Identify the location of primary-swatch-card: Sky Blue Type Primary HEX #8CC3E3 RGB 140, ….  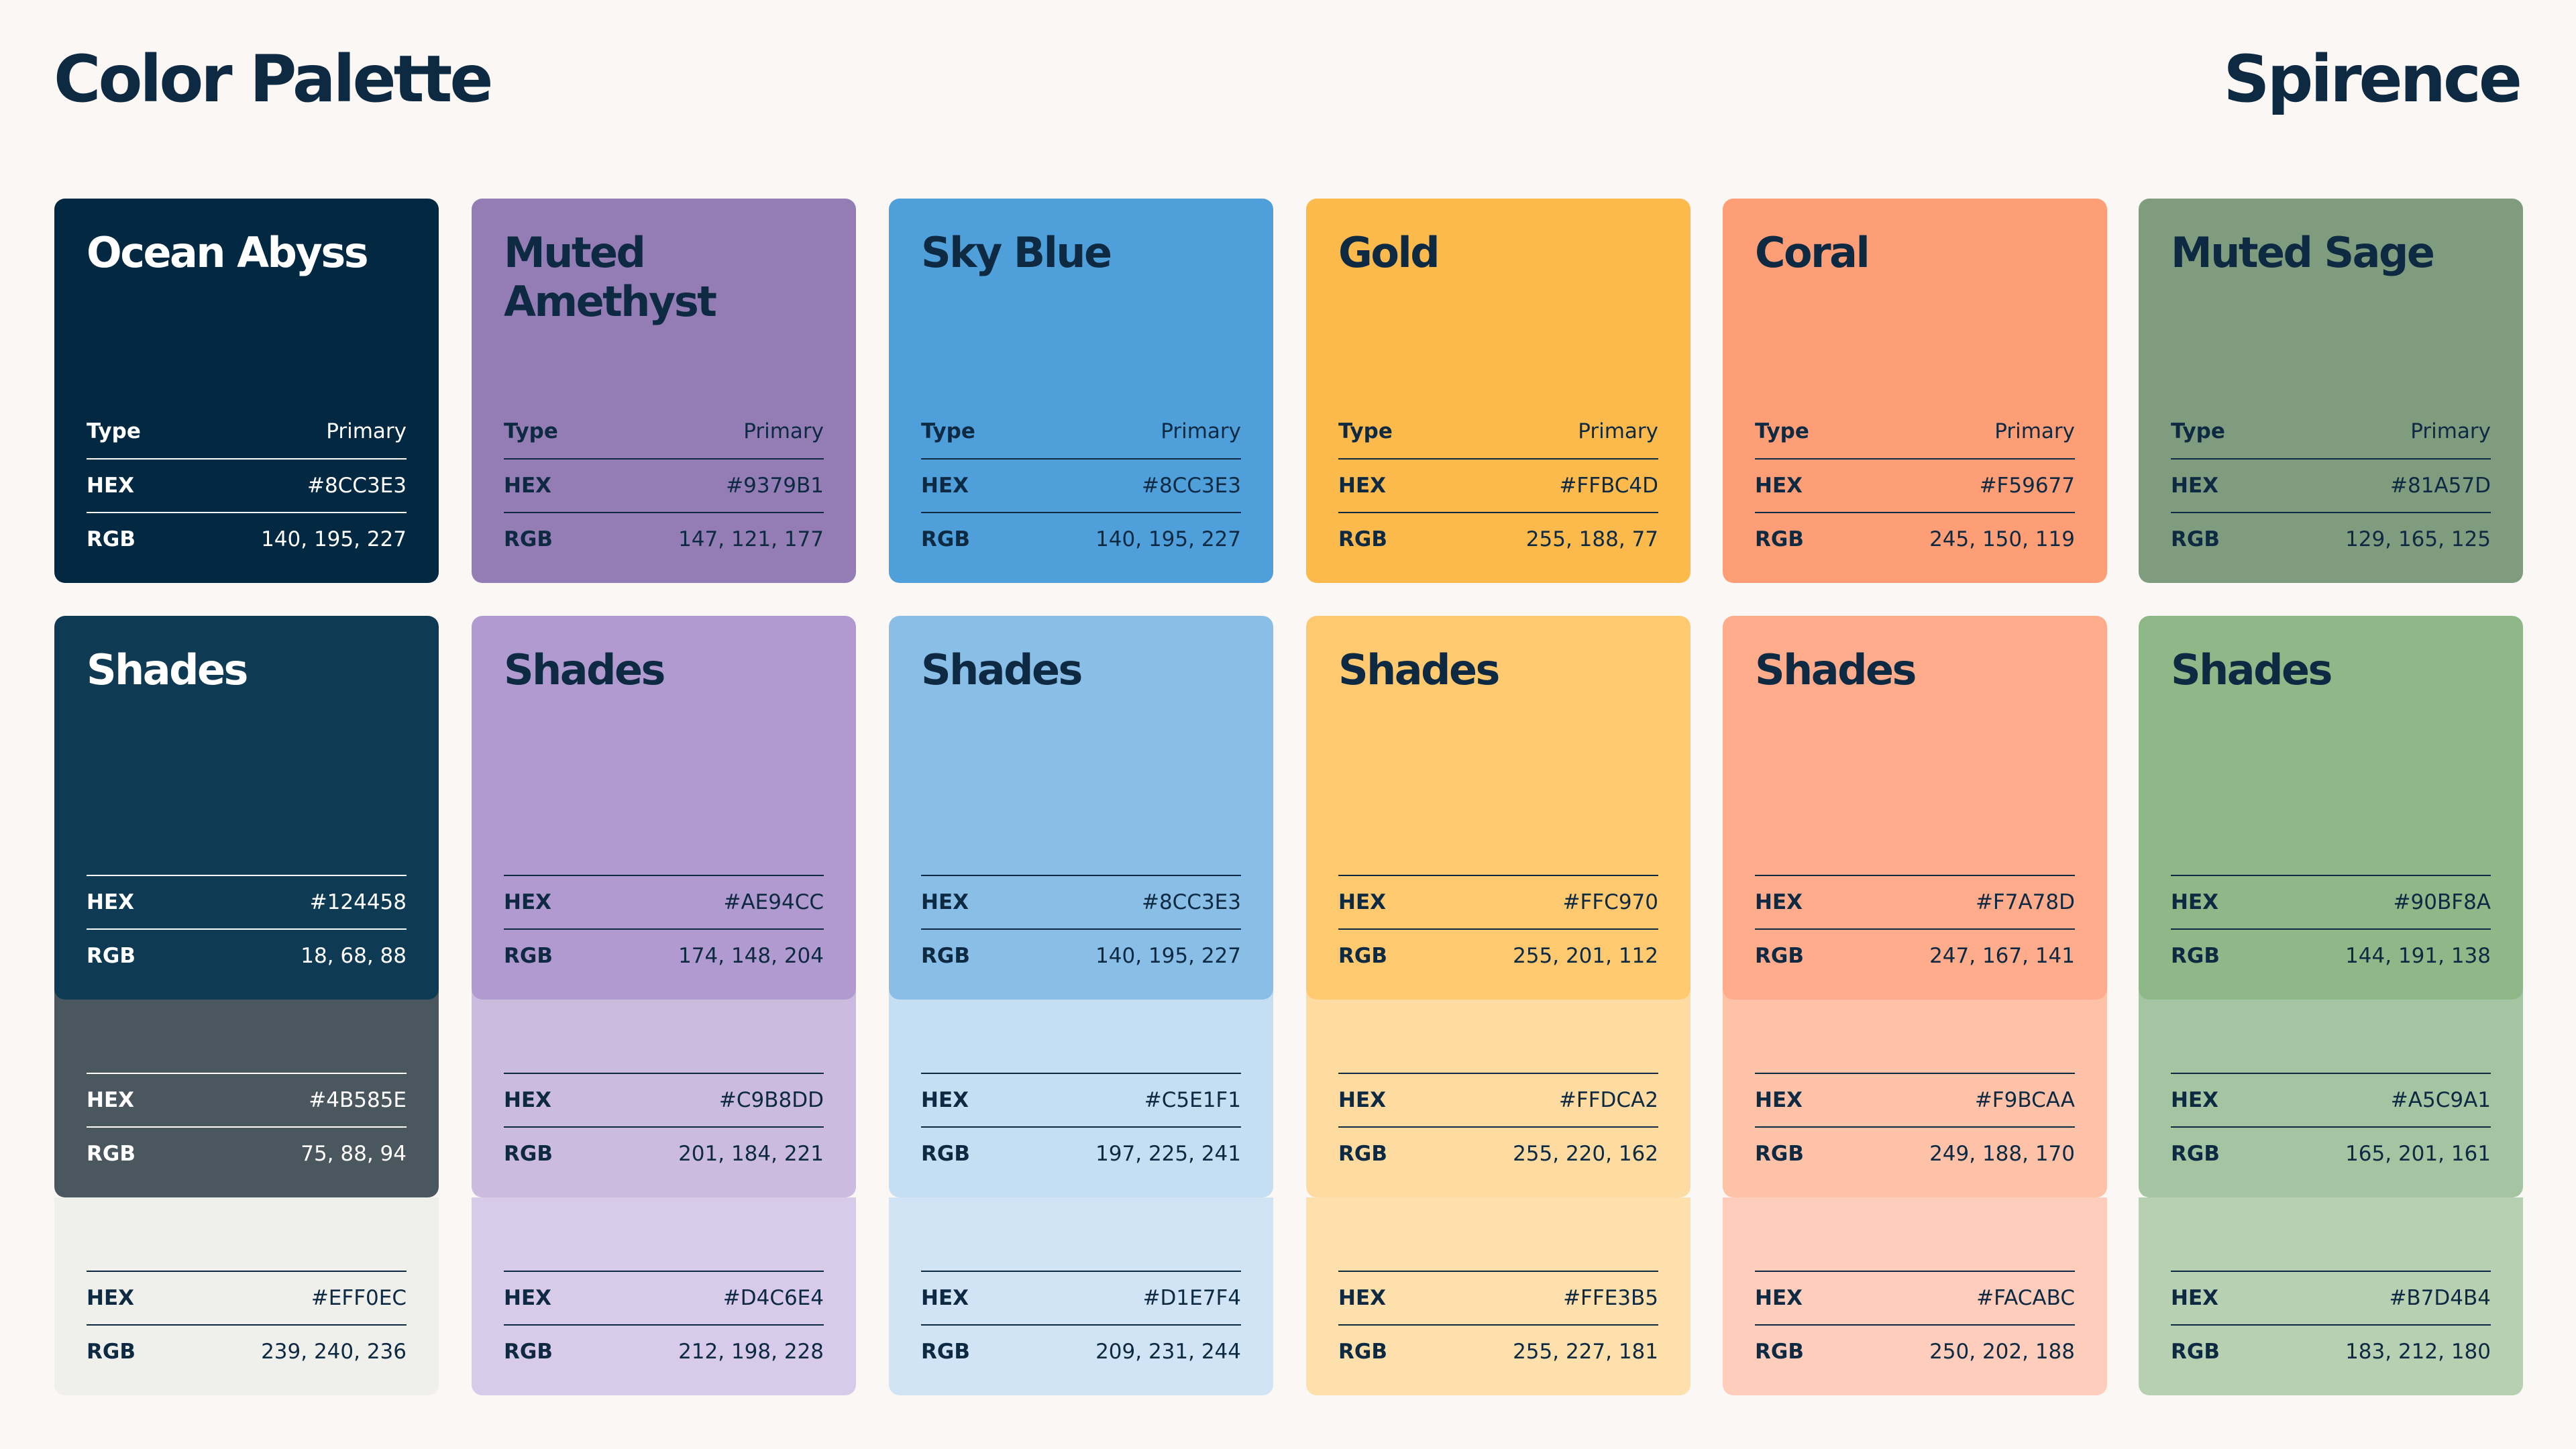
(1081, 391).